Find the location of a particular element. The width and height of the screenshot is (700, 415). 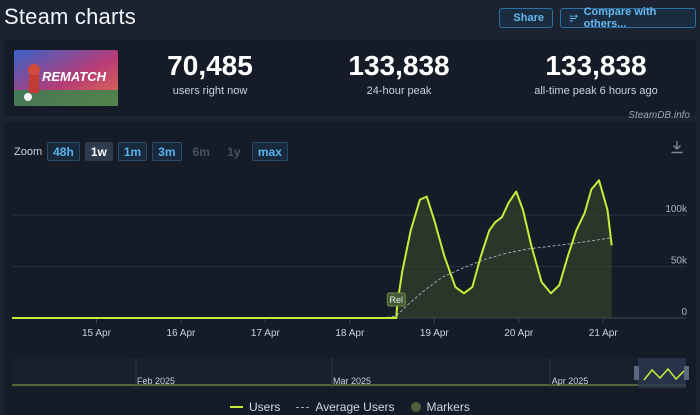

peak-24h-stat: 133,838 24-hour peak is located at coordinates (399, 73).